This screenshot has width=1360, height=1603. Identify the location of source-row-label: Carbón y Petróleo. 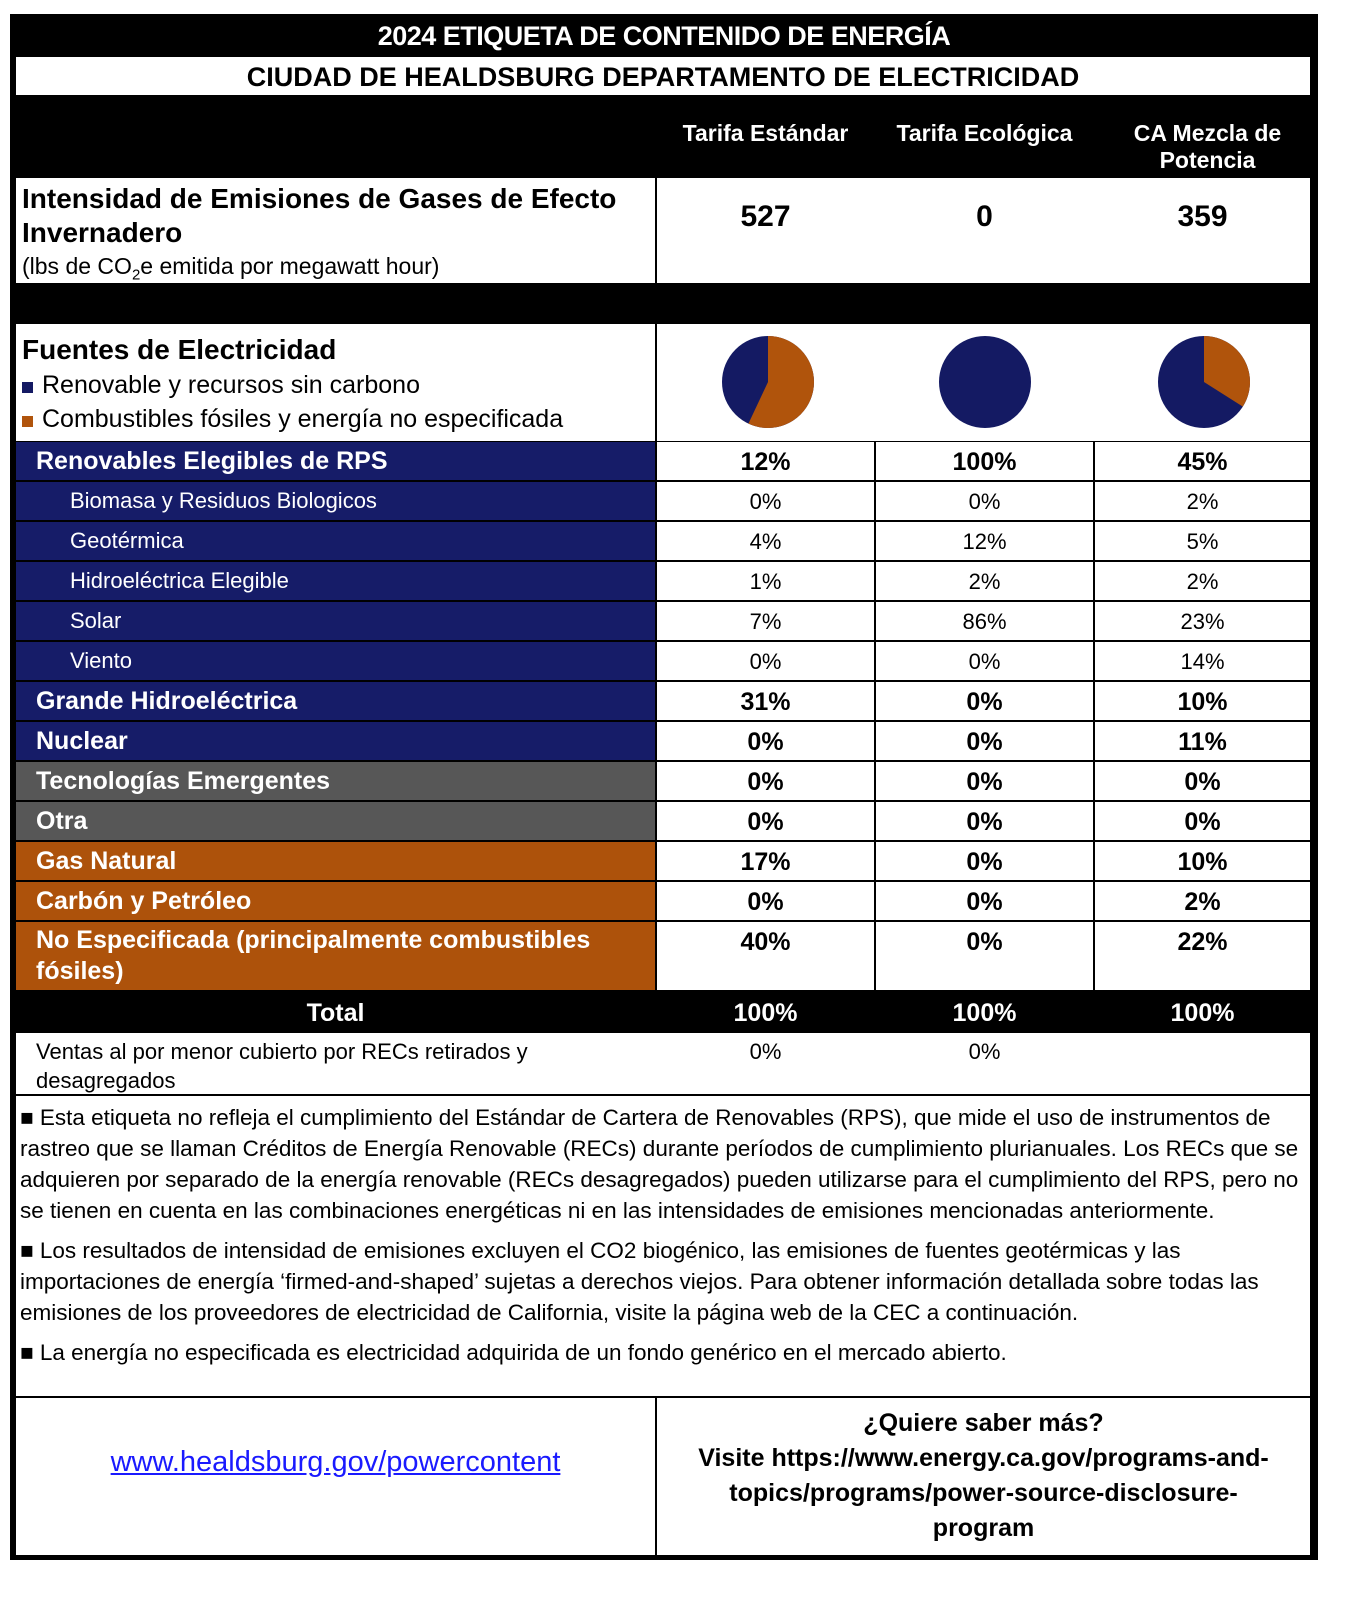
(335, 901).